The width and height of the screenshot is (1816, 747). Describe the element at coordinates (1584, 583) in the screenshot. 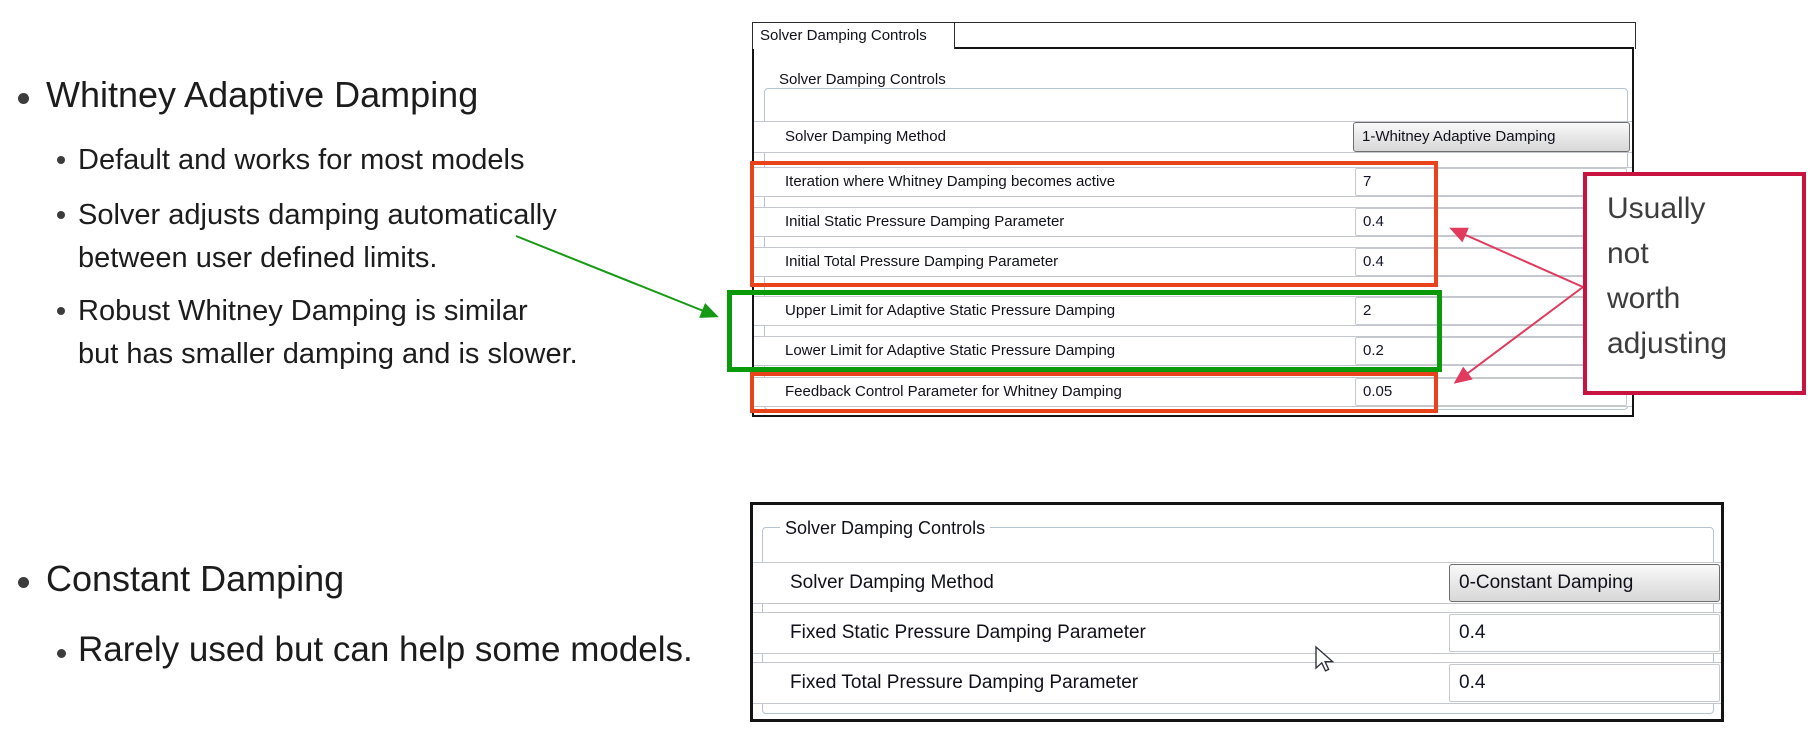

I see `solver-damping-method-dropdown: 0-Constant Damping` at that location.